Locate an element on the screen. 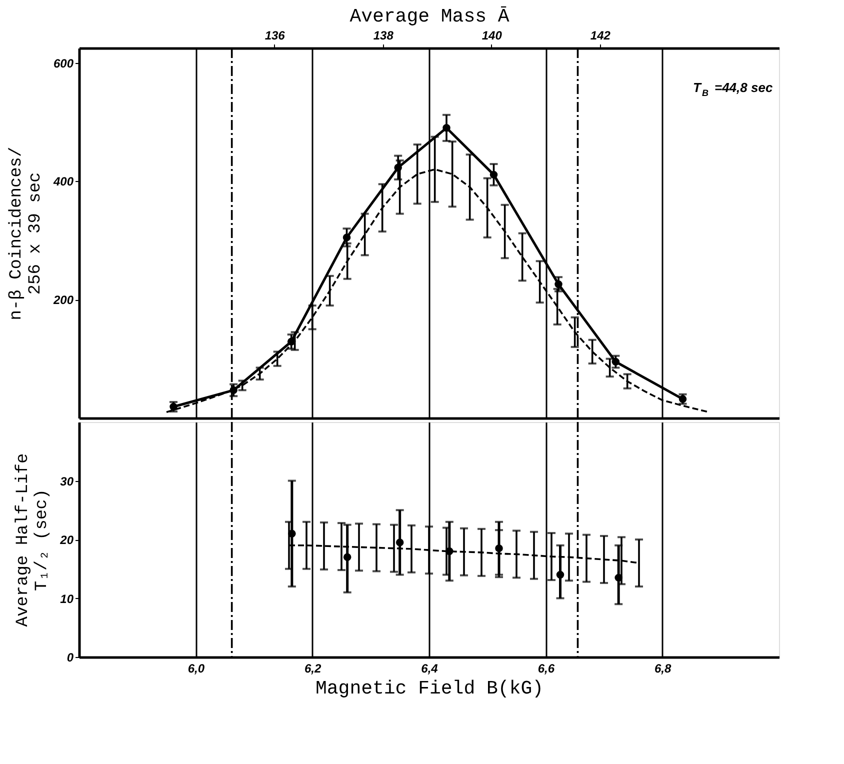 The image size is (844, 764). y-tick-label: 20 is located at coordinates (66, 540).